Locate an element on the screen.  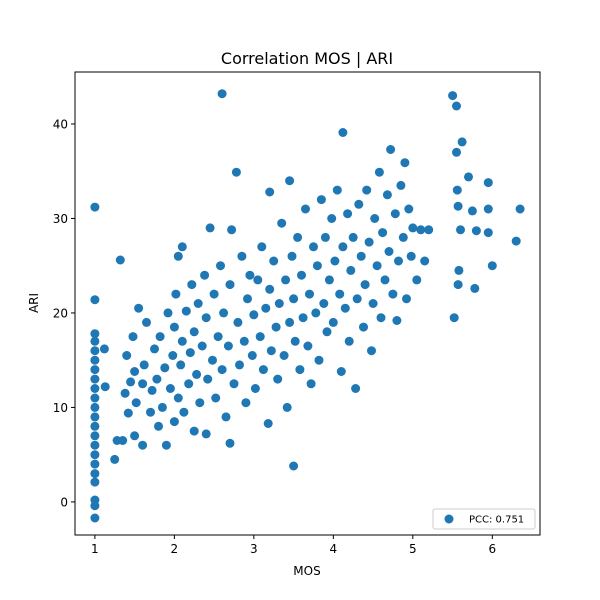
x-tick-label: 1 is located at coordinates (95, 549).